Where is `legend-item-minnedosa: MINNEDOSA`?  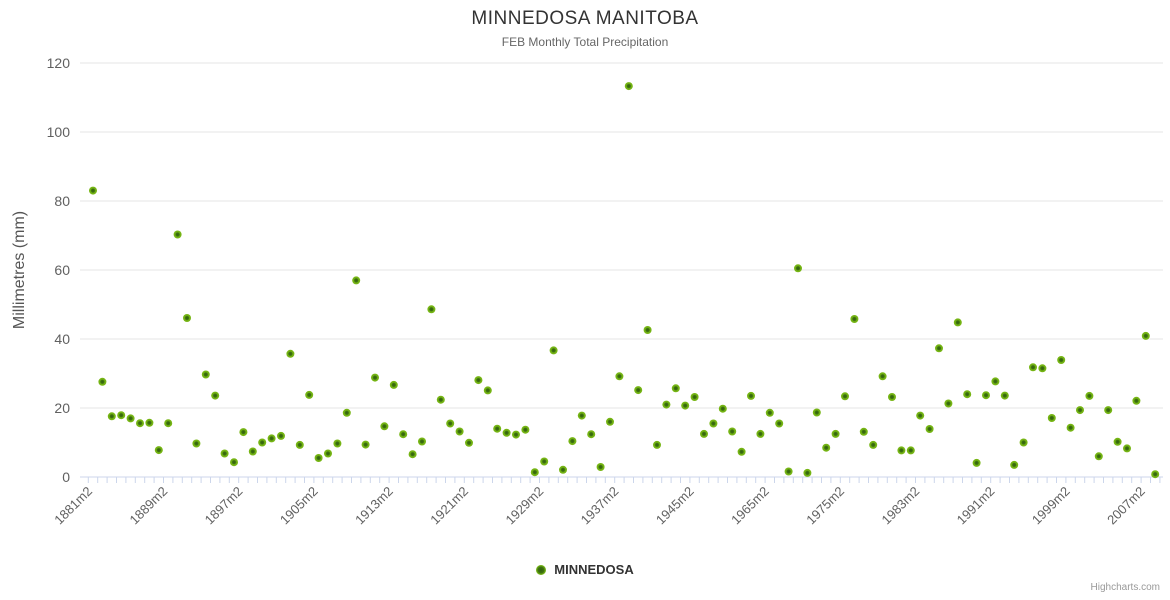
legend-item-minnedosa: MINNEDOSA is located at coordinates (585, 569).